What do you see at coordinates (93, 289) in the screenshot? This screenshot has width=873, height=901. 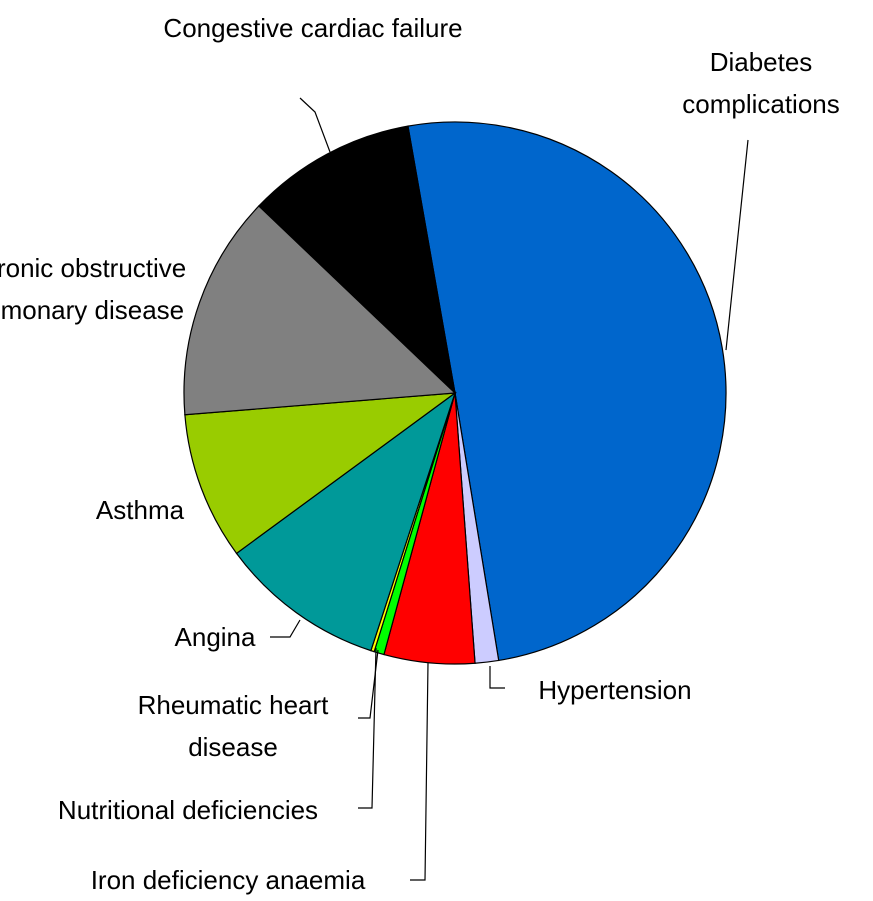 I see `slice-label: Chronic obstructive pulmonary disease` at bounding box center [93, 289].